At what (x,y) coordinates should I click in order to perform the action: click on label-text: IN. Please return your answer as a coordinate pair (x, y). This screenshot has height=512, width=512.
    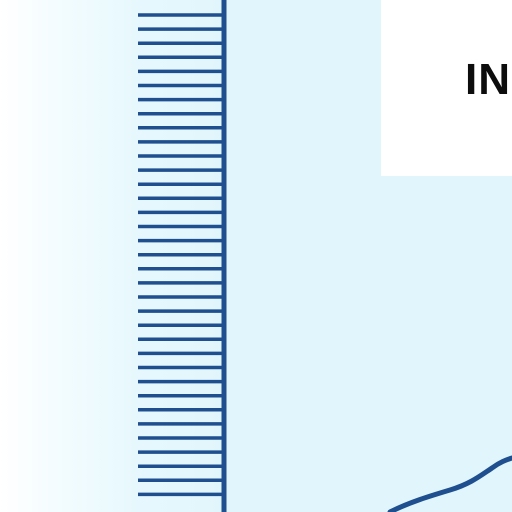
    Looking at the image, I should click on (488, 79).